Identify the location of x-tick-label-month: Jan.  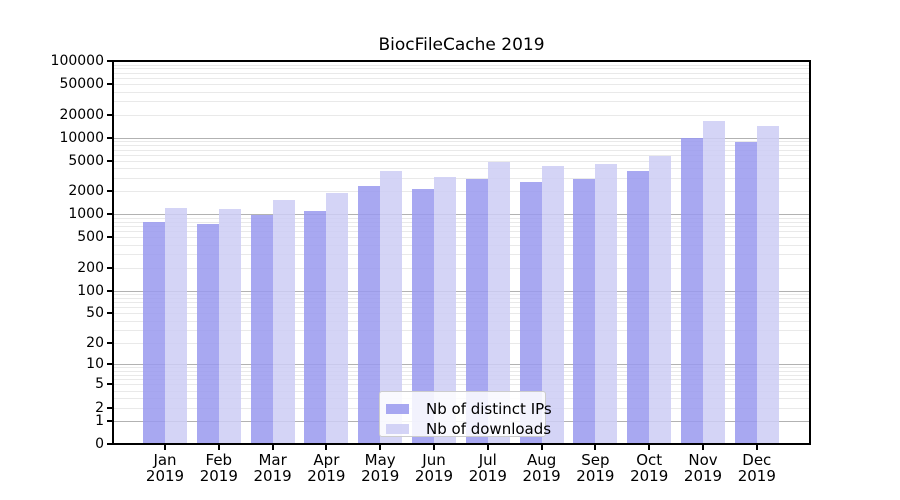
(165, 460).